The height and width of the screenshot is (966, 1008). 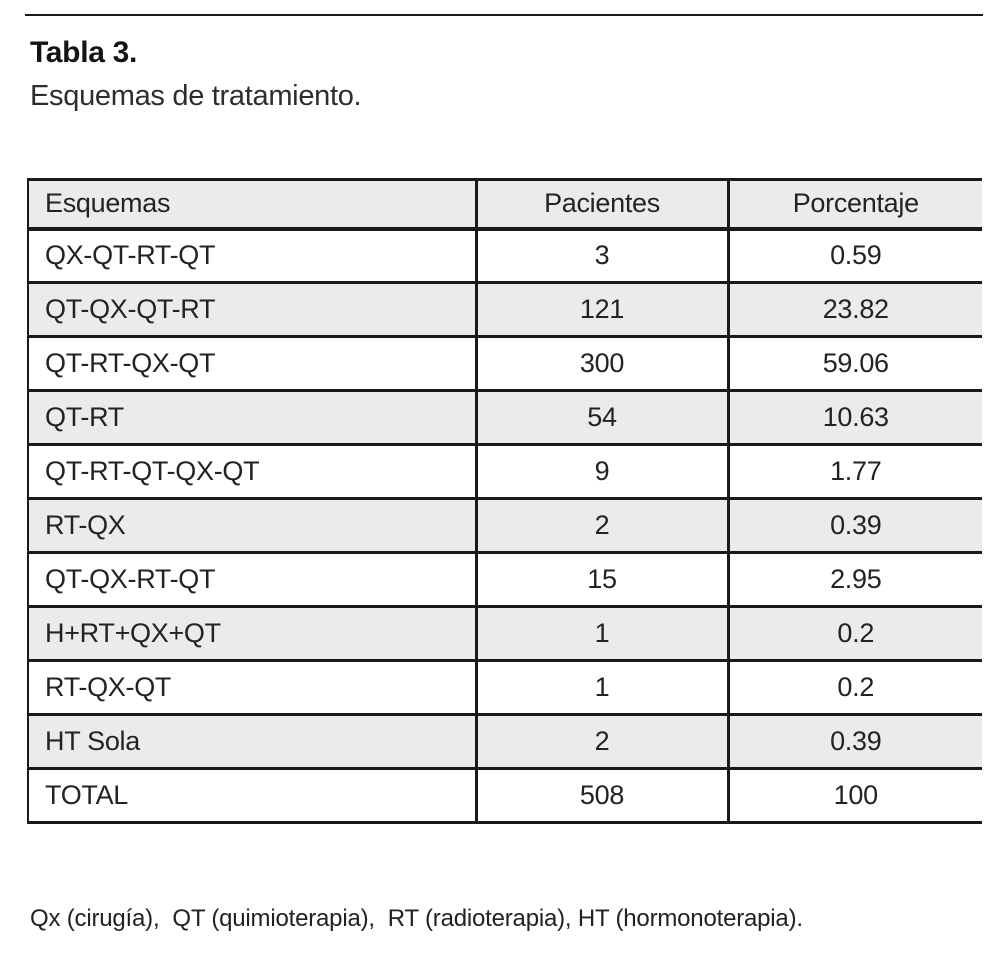 I want to click on table-row: HT Sola 2 0.39, so click(x=505, y=742).